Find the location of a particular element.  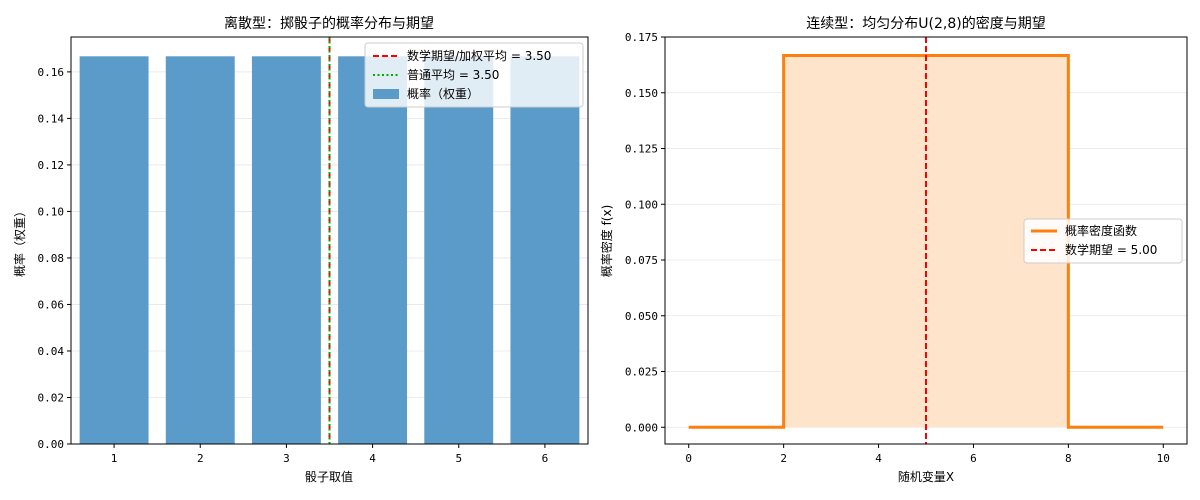

chart2-x-tick-label: 6 is located at coordinates (973, 458).